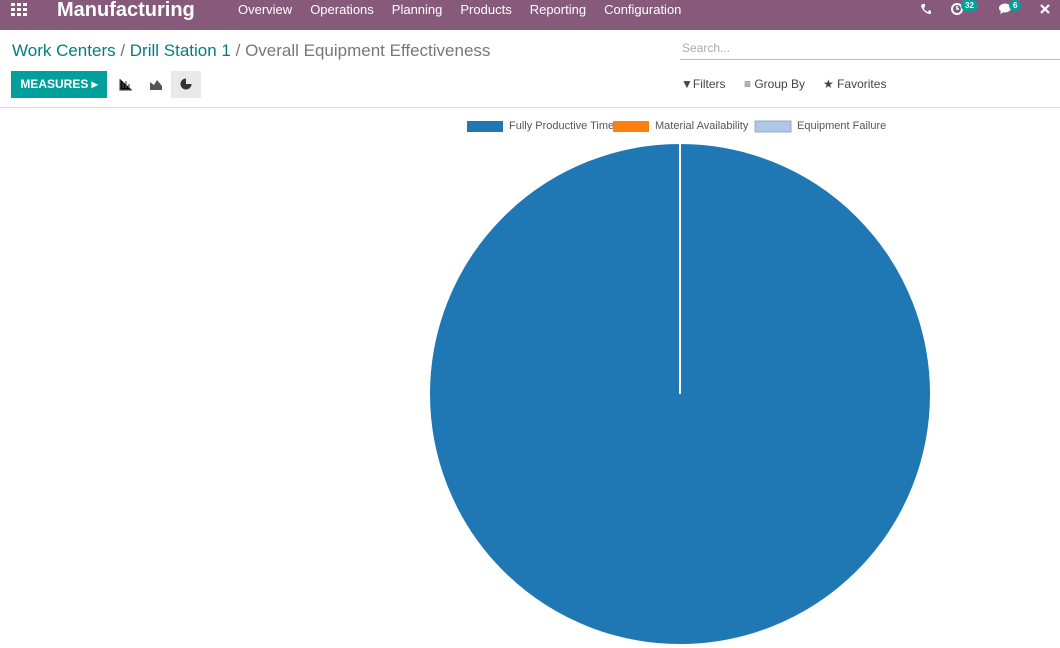 The width and height of the screenshot is (1060, 648). Describe the element at coordinates (180, 50) in the screenshot. I see `breadcrumb-link: Drill Station 1` at that location.